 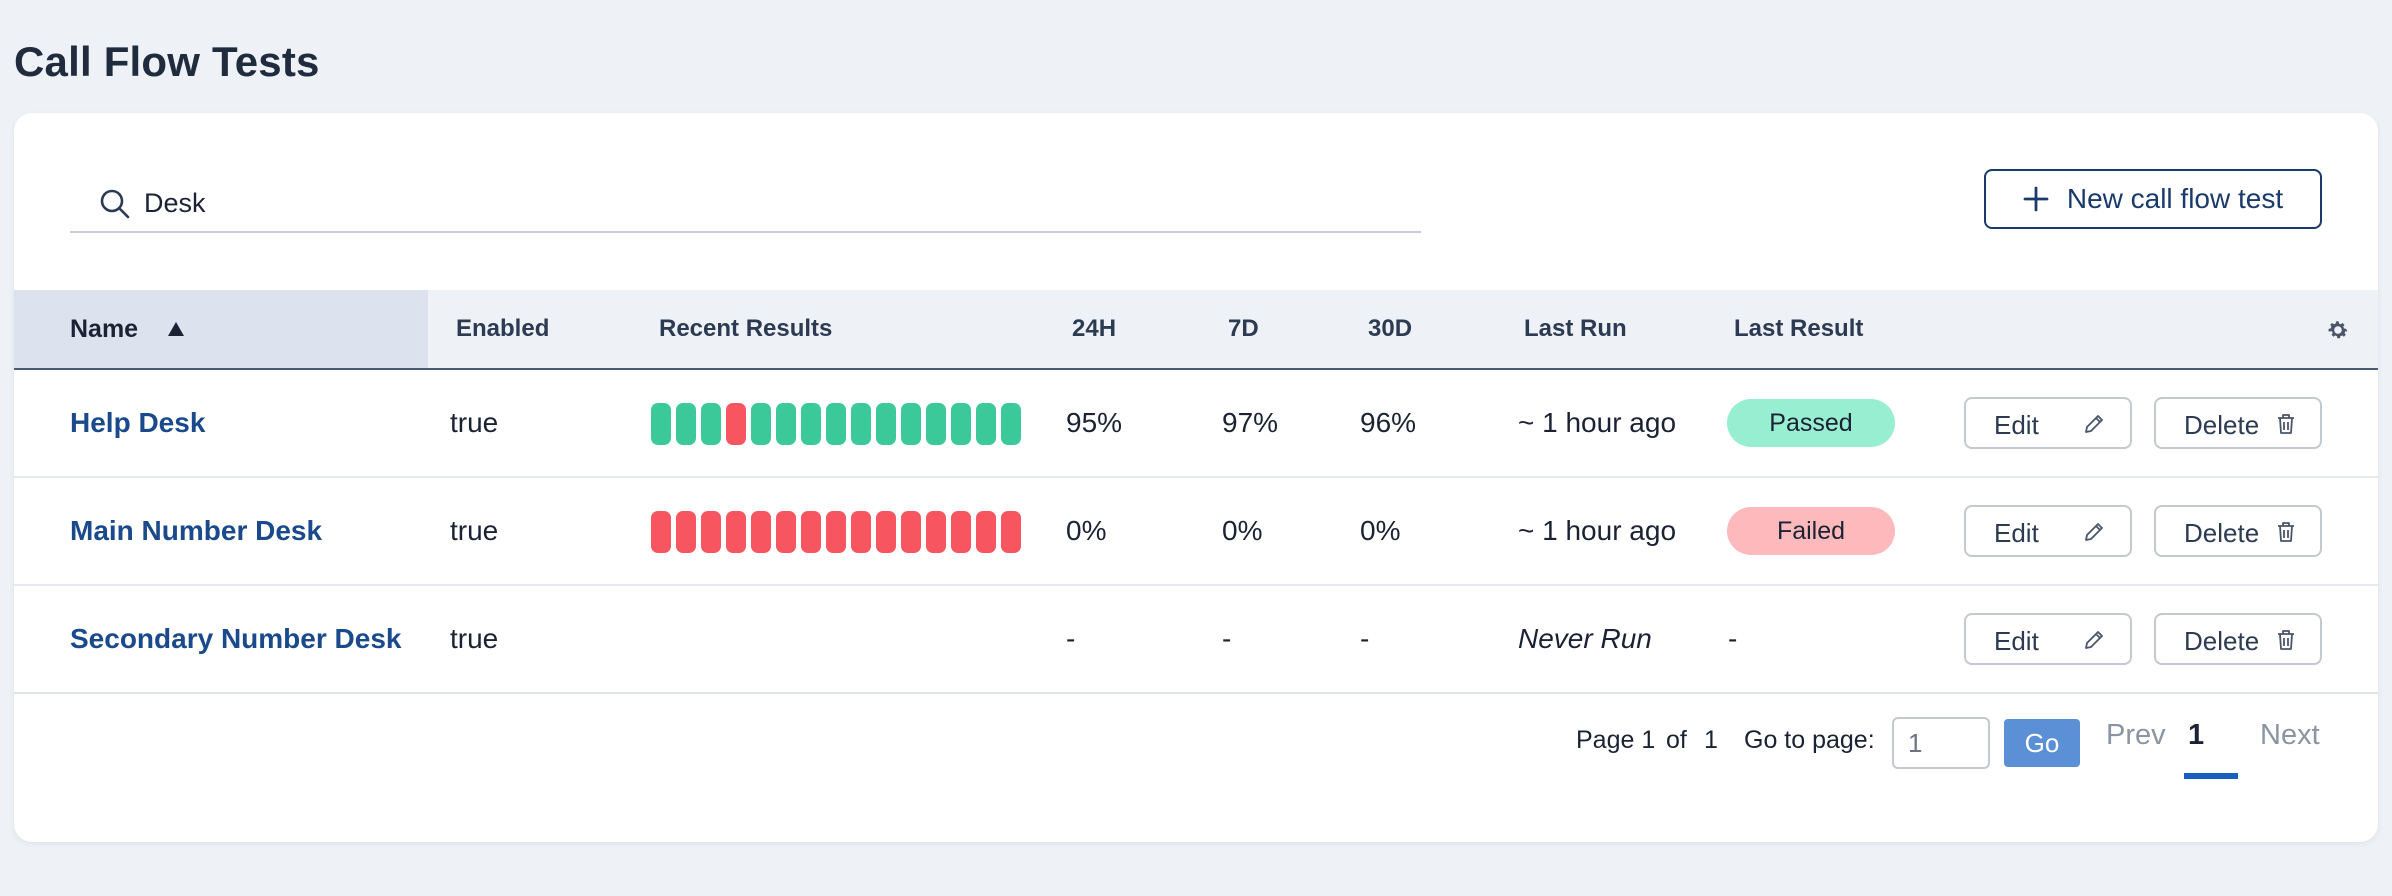 What do you see at coordinates (2036, 199) in the screenshot?
I see `plus-icon` at bounding box center [2036, 199].